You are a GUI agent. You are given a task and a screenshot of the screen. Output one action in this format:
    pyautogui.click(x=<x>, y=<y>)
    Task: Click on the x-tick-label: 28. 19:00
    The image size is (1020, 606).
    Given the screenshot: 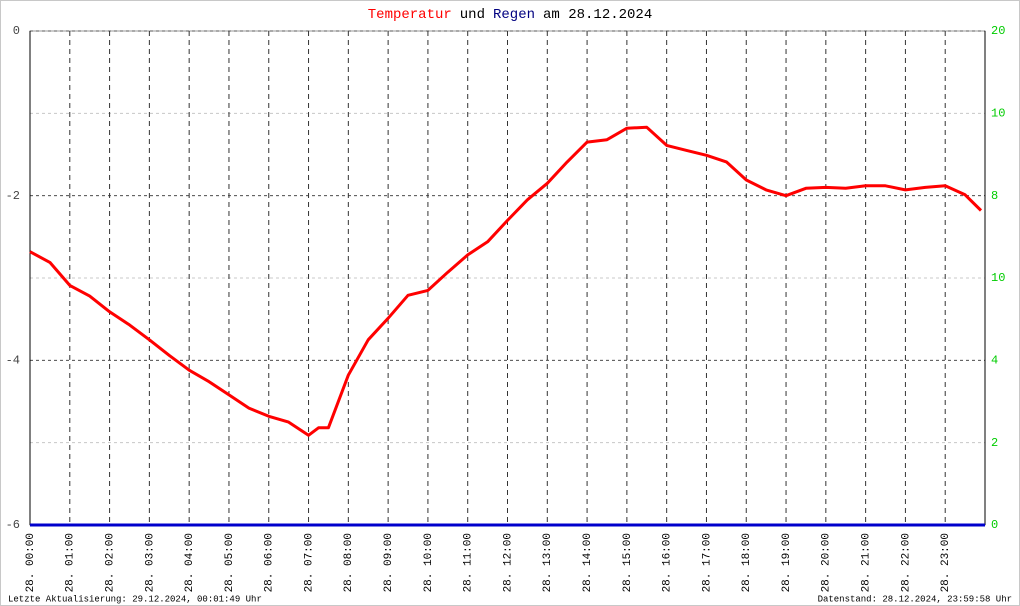 What is the action you would take?
    pyautogui.click(x=787, y=562)
    